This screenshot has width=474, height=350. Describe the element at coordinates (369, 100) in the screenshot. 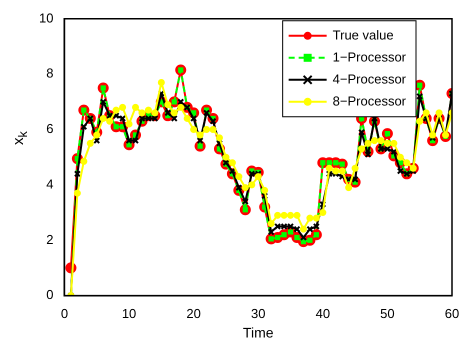

I see `legend-label: 8−Processor` at that location.